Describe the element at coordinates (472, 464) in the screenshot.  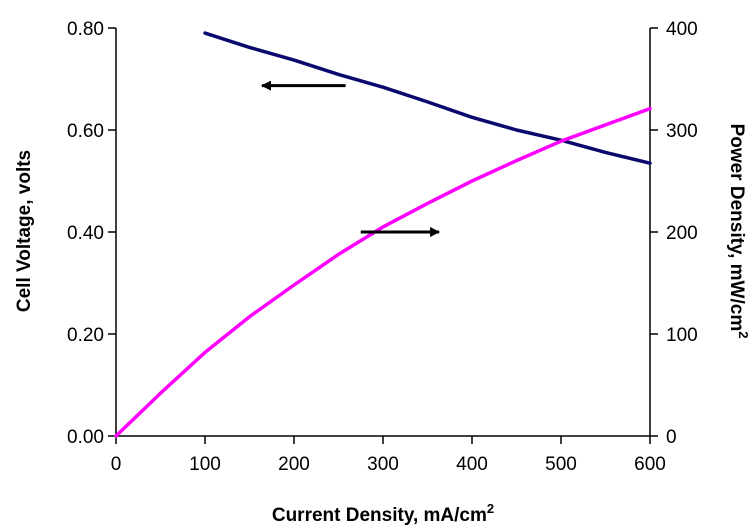
I see `x-tick-label: 400` at that location.